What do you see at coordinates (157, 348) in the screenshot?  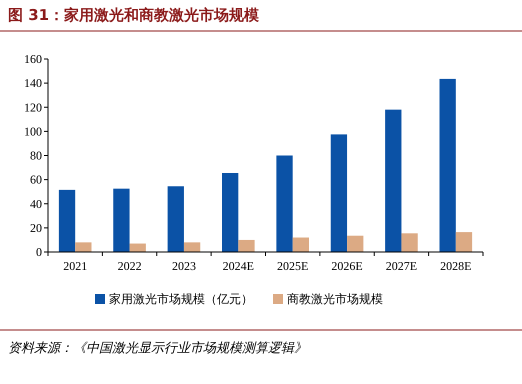 I see `text: 资料来源：《中国激光显示行业市场规模测算逻辑》` at bounding box center [157, 348].